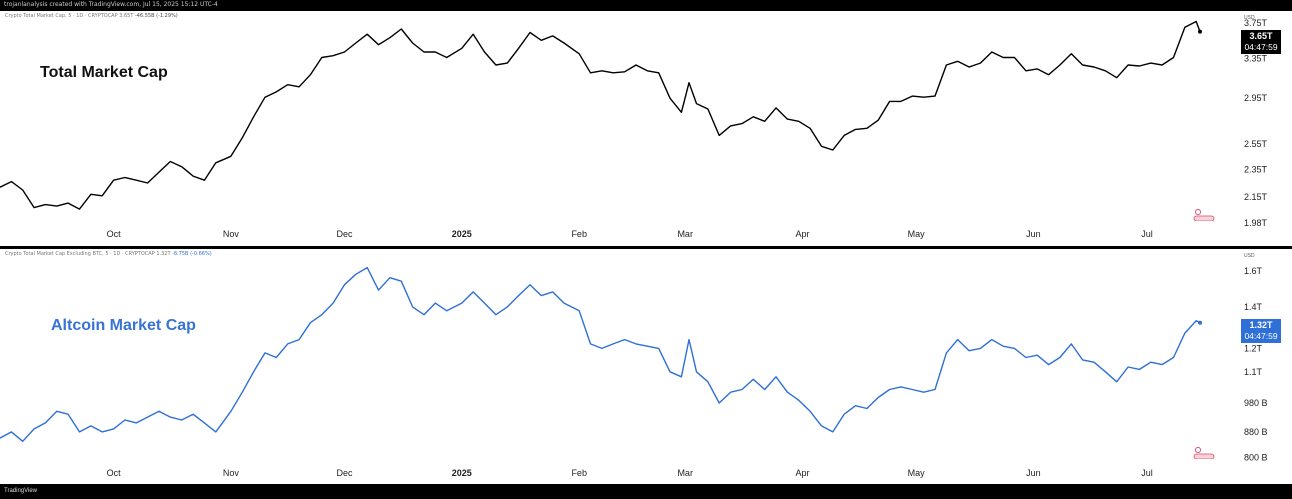 The height and width of the screenshot is (499, 1292). Describe the element at coordinates (192, 254) in the screenshot. I see `series-change: -8.75B (-0.66%)` at that location.